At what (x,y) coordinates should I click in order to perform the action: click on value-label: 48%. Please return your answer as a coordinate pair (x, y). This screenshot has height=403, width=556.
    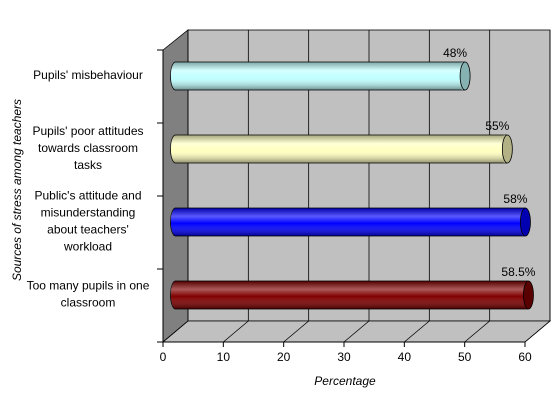
    Looking at the image, I should click on (455, 53).